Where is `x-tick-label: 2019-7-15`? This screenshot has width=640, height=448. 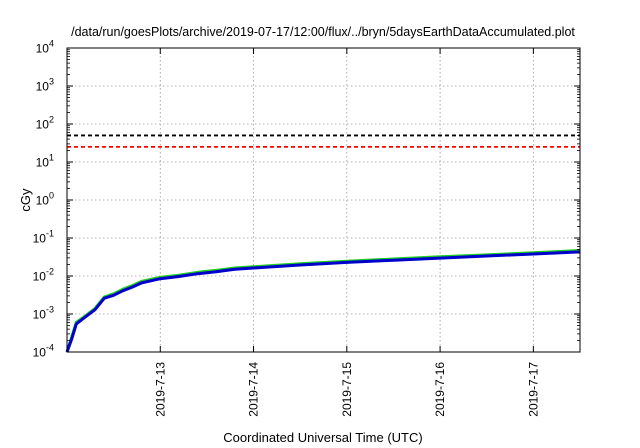
x-tick-label: 2019-7-15 is located at coordinates (347, 389).